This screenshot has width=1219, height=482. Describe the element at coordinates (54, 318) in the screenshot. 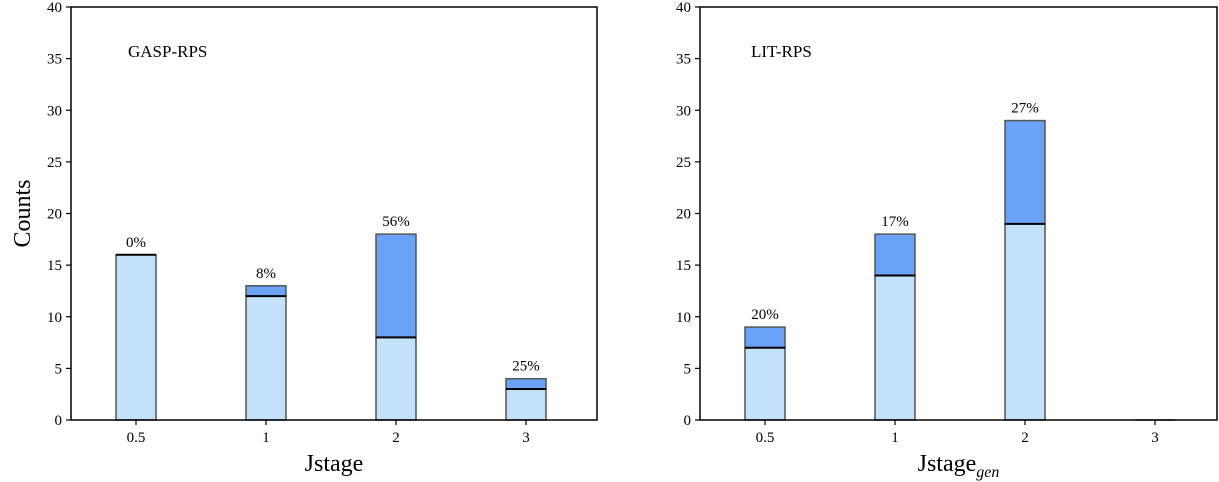

I see `panel1-y-tick-label-10: 10` at that location.